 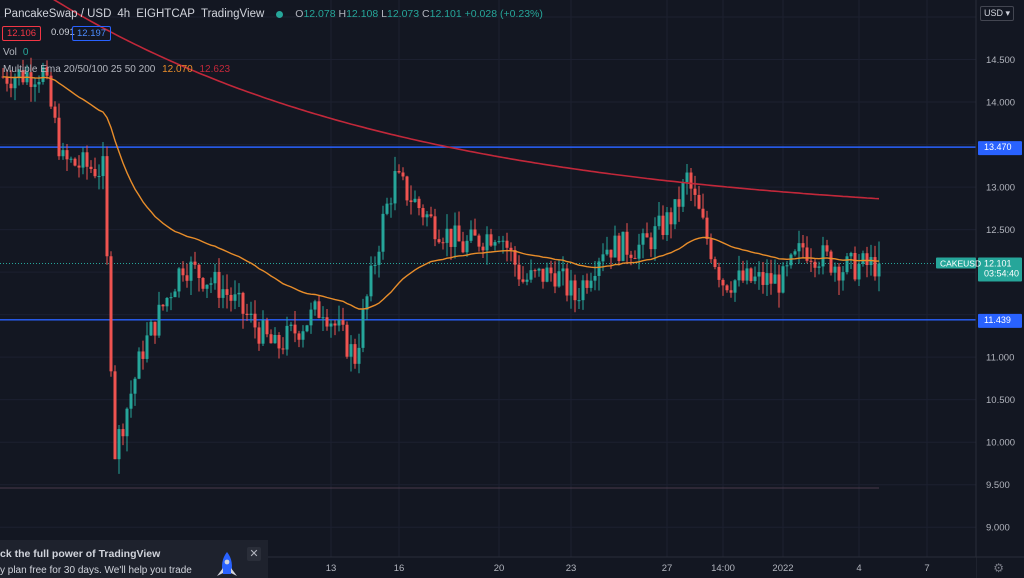 What do you see at coordinates (58, 14) in the screenshot?
I see `symbol-title: PancakeSwap / USD` at bounding box center [58, 14].